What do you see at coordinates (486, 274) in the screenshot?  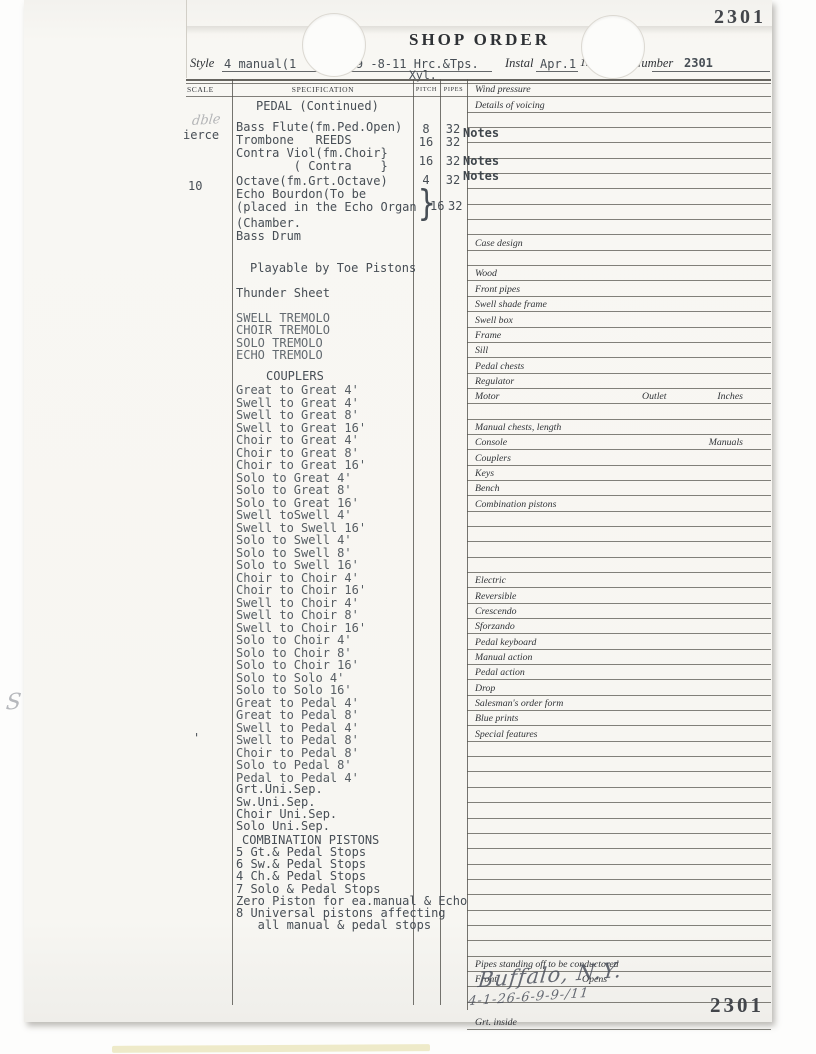 I see `form-row-label: Wood` at bounding box center [486, 274].